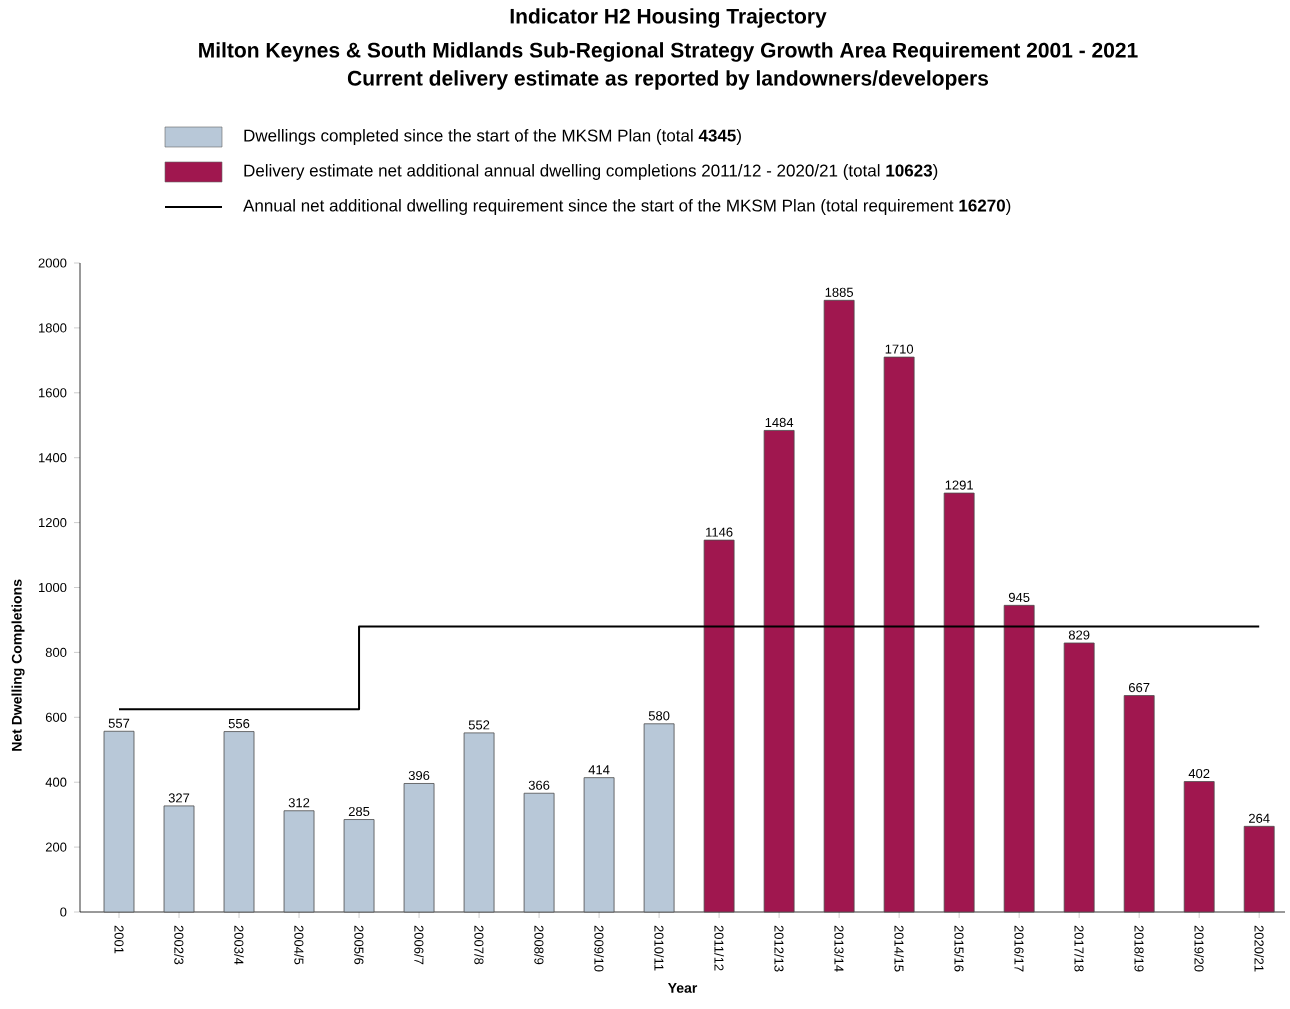 This screenshot has width=1290, height=1009. What do you see at coordinates (479, 945) in the screenshot?
I see `x-tick-label: 2007/8` at bounding box center [479, 945].